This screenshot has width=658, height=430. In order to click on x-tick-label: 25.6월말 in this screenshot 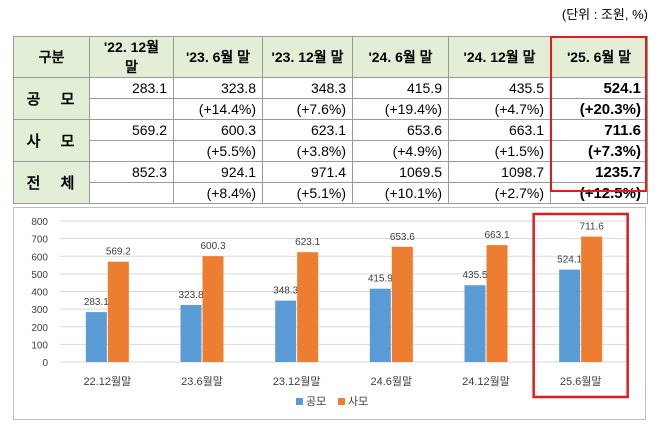, I will do `click(581, 381)`.